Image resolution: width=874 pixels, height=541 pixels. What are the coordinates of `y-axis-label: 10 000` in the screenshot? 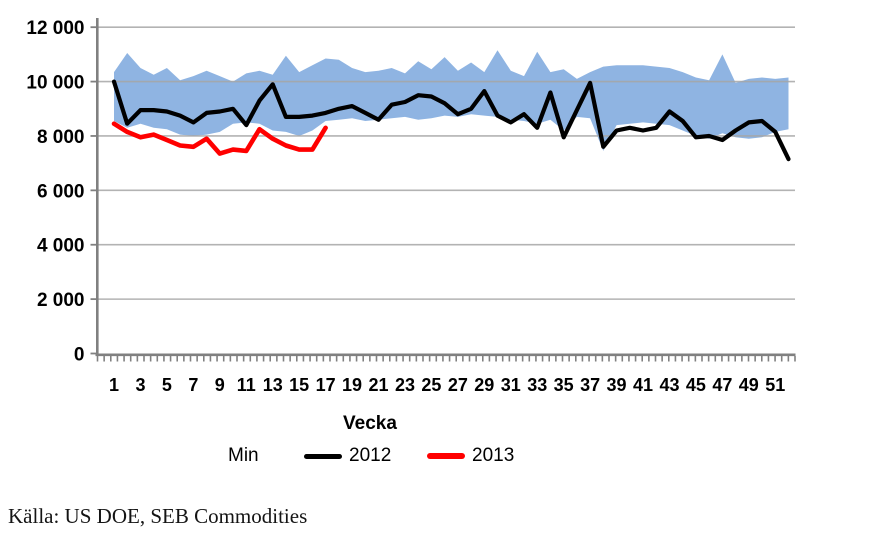 It's located at (55, 83).